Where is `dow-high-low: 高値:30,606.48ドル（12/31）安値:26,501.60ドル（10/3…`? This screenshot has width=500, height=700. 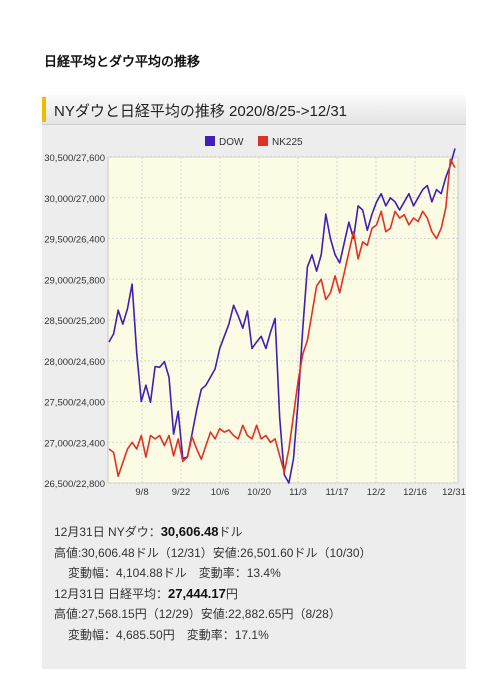
dow-high-low: 高値:30,606.48ドル（12/31）安値:26,501.60ドル（10/3… is located at coordinates (213, 552).